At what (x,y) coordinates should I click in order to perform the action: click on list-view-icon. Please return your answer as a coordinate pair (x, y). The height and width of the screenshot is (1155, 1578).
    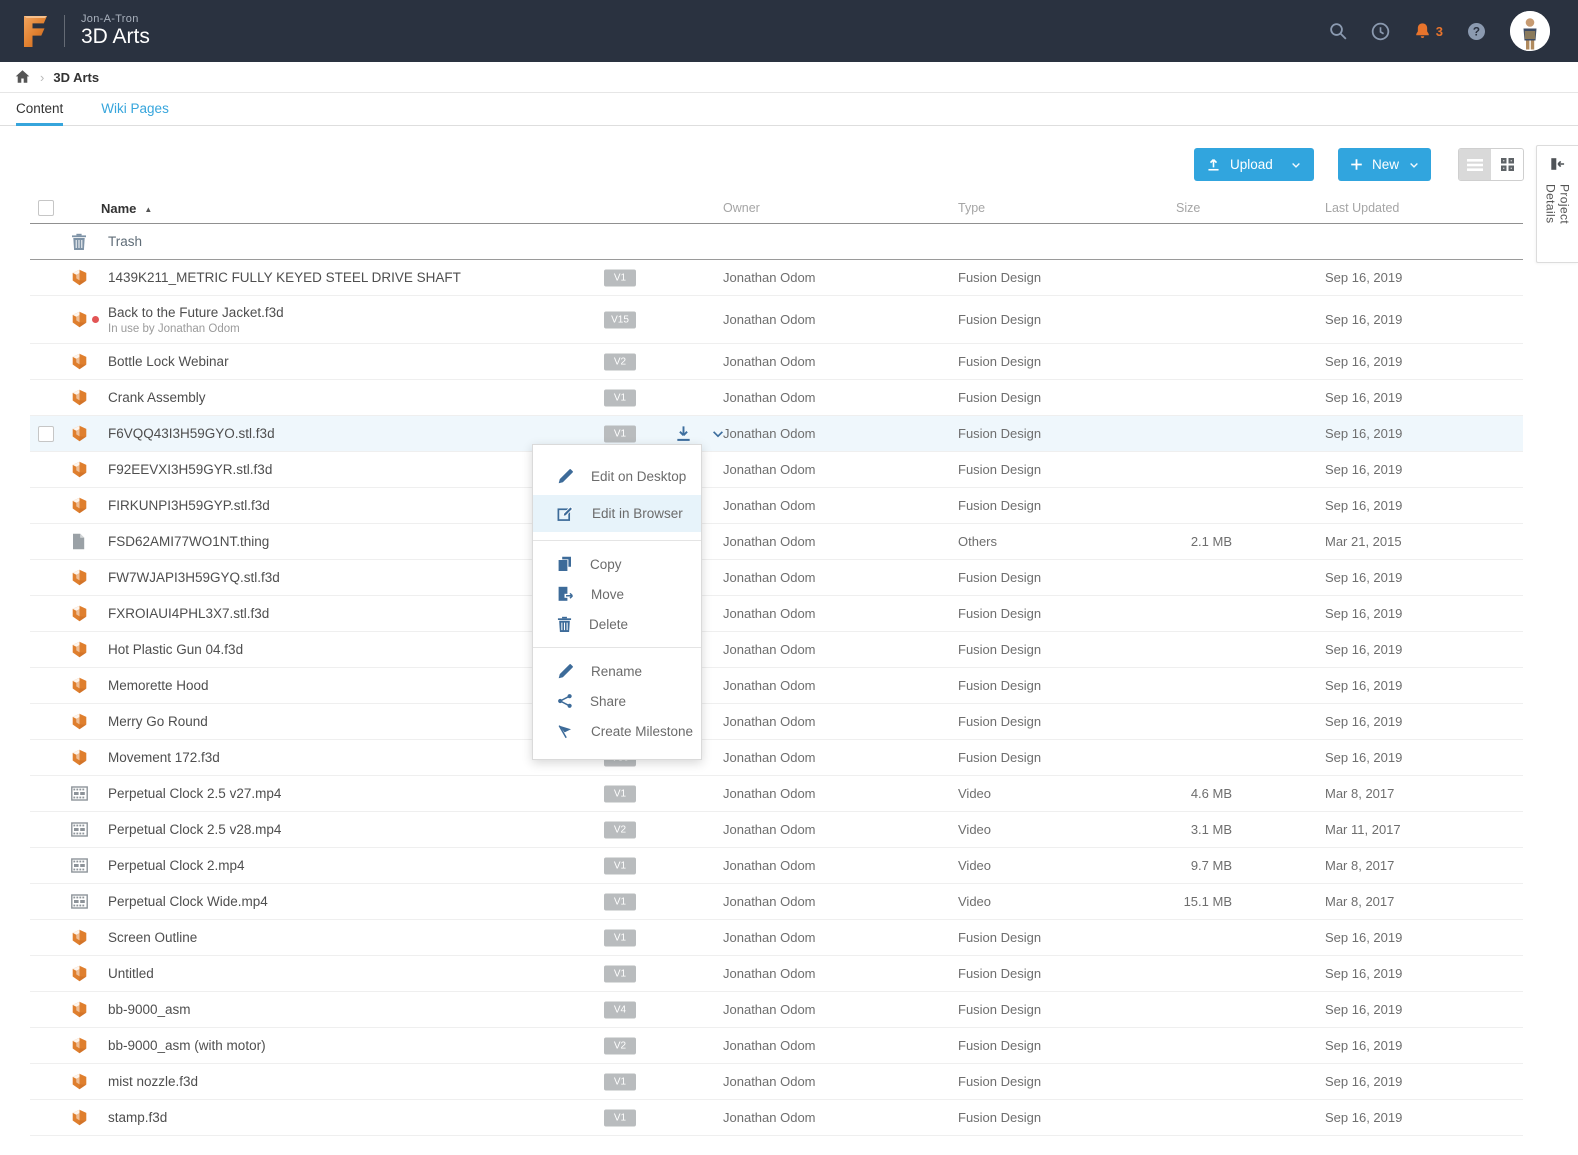
    Looking at the image, I should click on (1475, 164).